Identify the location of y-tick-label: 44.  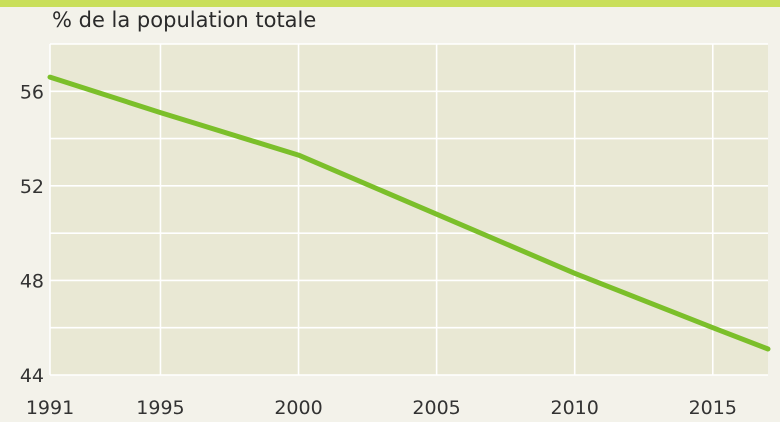
(32, 376).